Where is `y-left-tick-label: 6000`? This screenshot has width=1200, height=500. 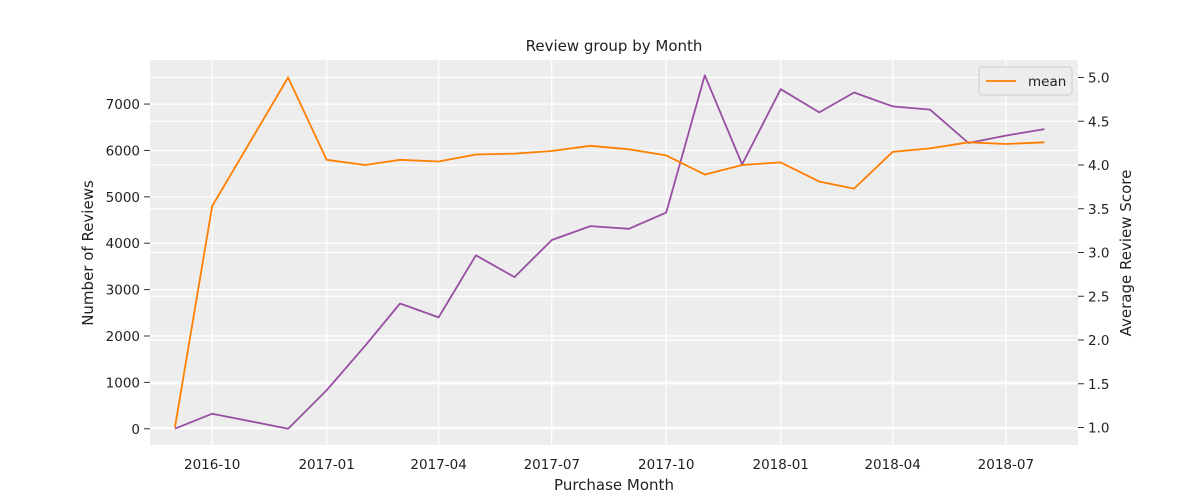
y-left-tick-label: 6000 is located at coordinates (123, 151).